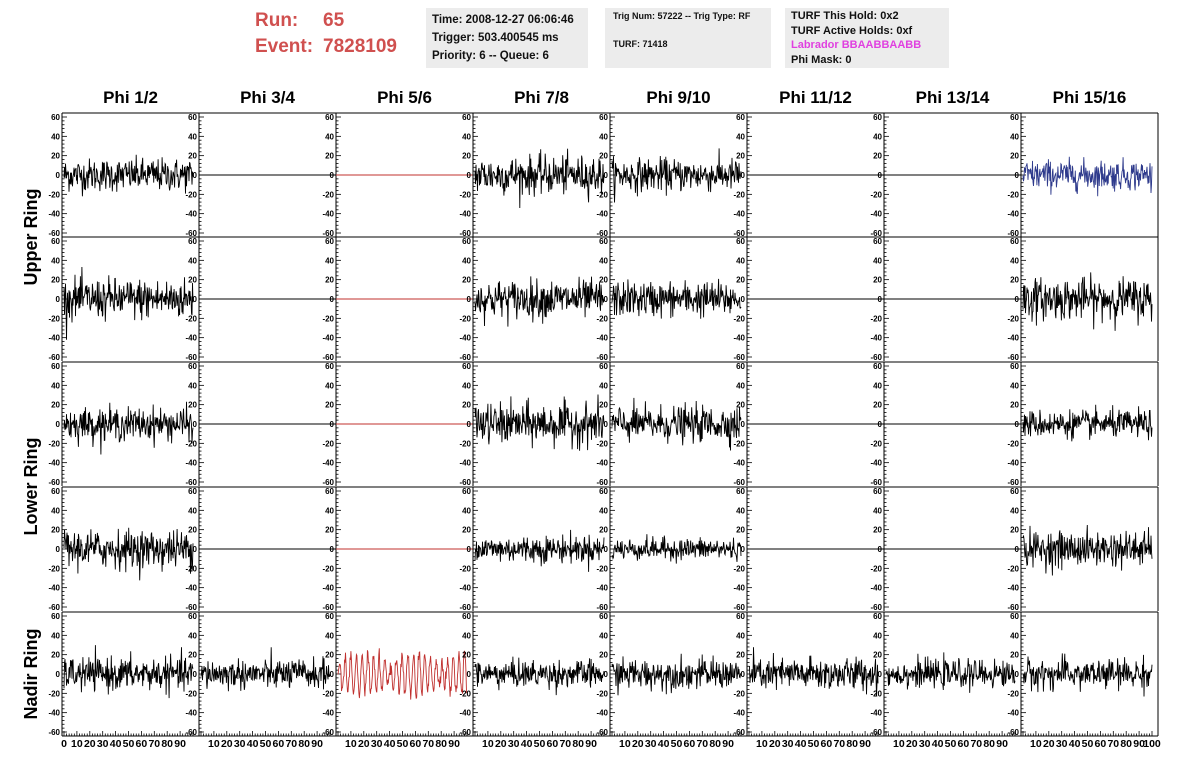 The width and height of the screenshot is (1196, 772). What do you see at coordinates (31, 237) in the screenshot?
I see `ring-title: Upper Ring` at bounding box center [31, 237].